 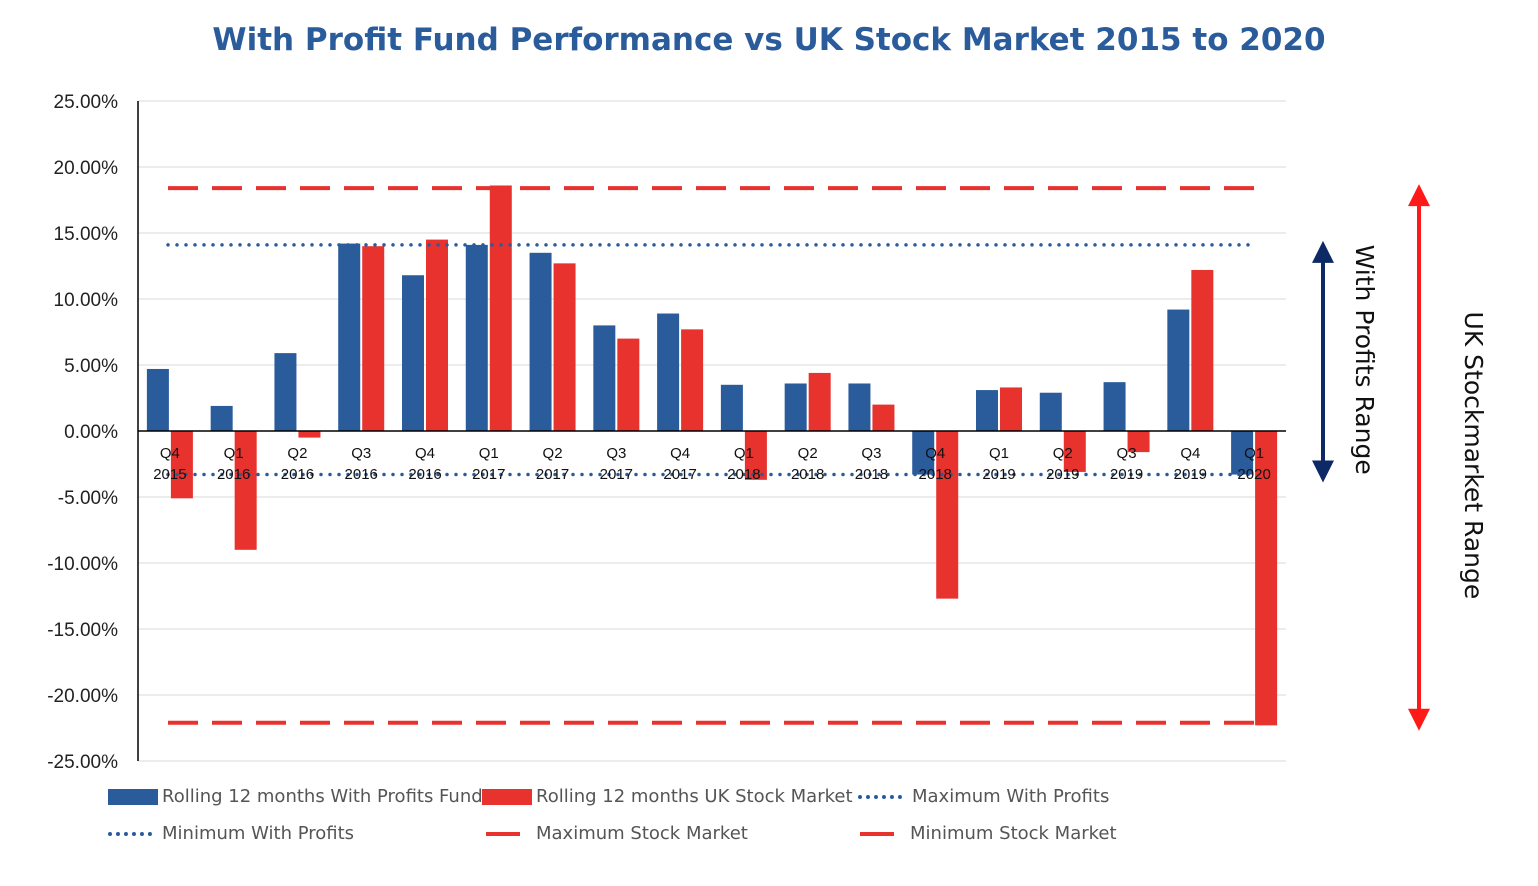 I want to click on y-tick-label: 10.00%, so click(x=86, y=300).